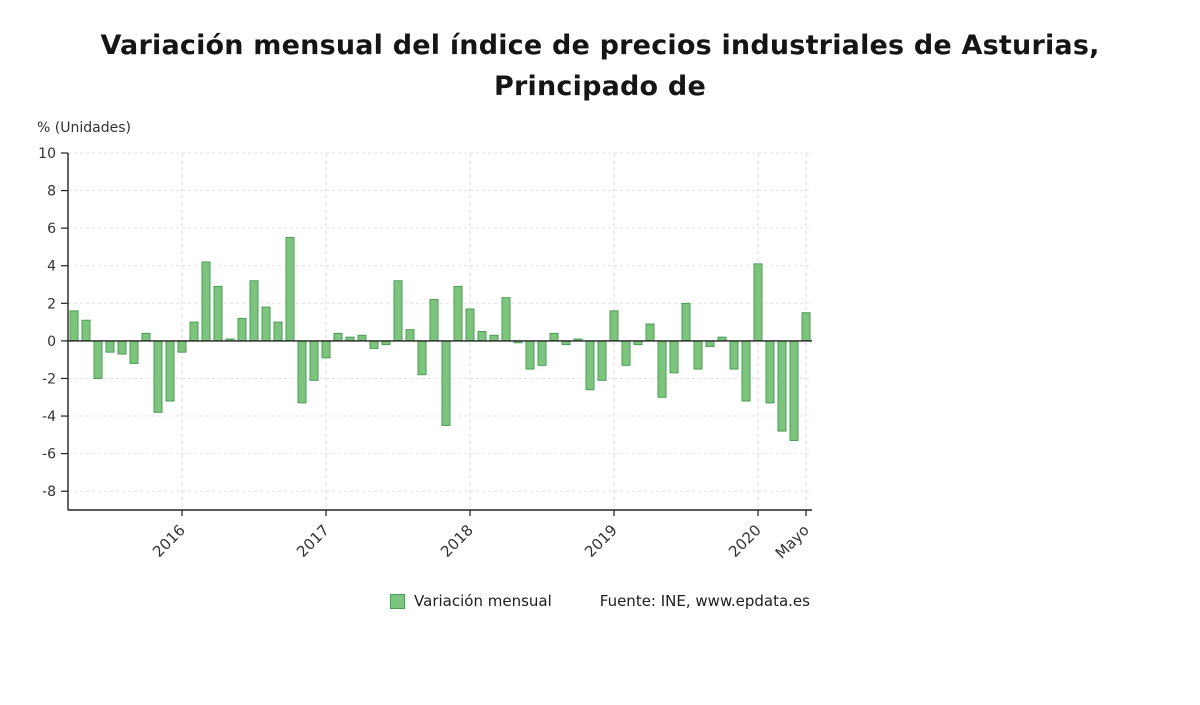  What do you see at coordinates (49, 455) in the screenshot?
I see `y-tick-label: -6` at bounding box center [49, 455].